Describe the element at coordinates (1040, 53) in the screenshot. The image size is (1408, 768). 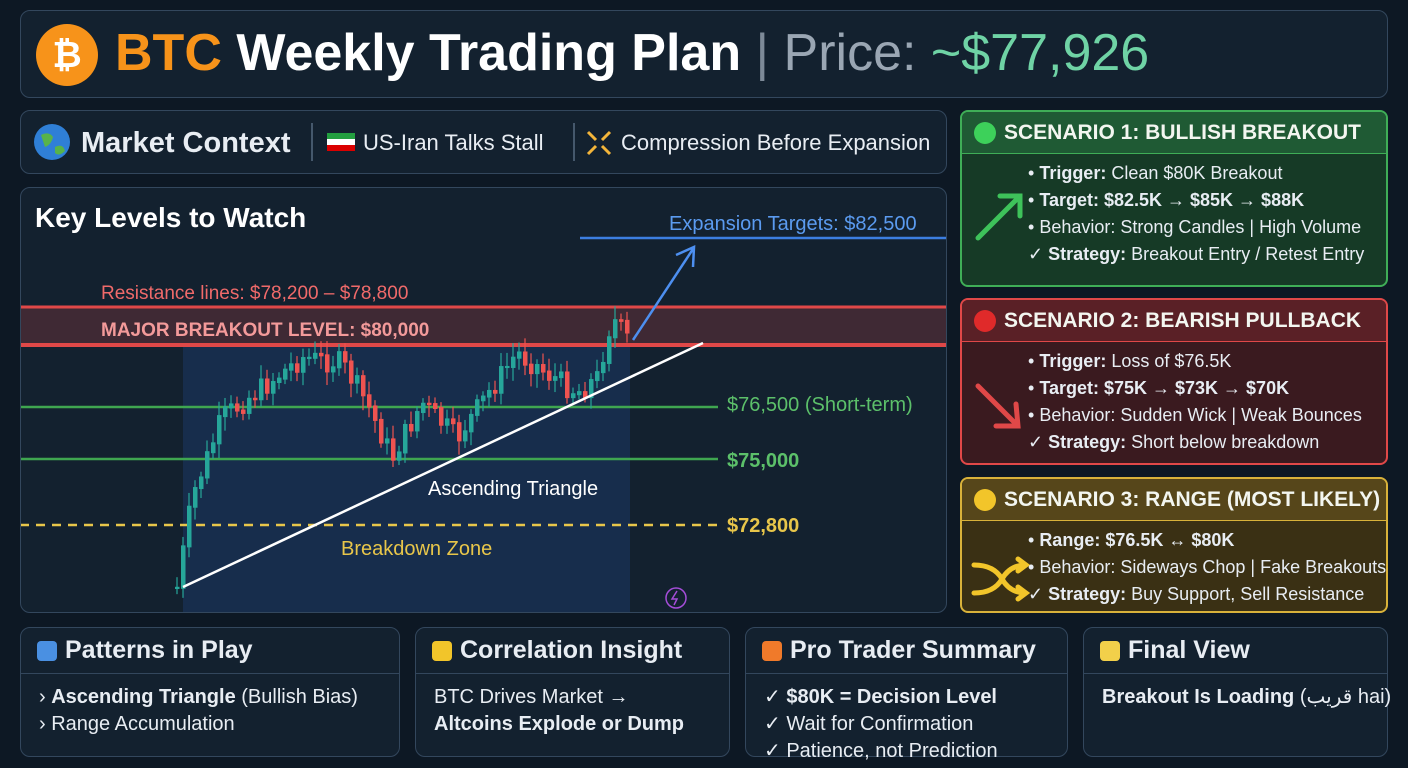
I see `price: ~$77,926` at that location.